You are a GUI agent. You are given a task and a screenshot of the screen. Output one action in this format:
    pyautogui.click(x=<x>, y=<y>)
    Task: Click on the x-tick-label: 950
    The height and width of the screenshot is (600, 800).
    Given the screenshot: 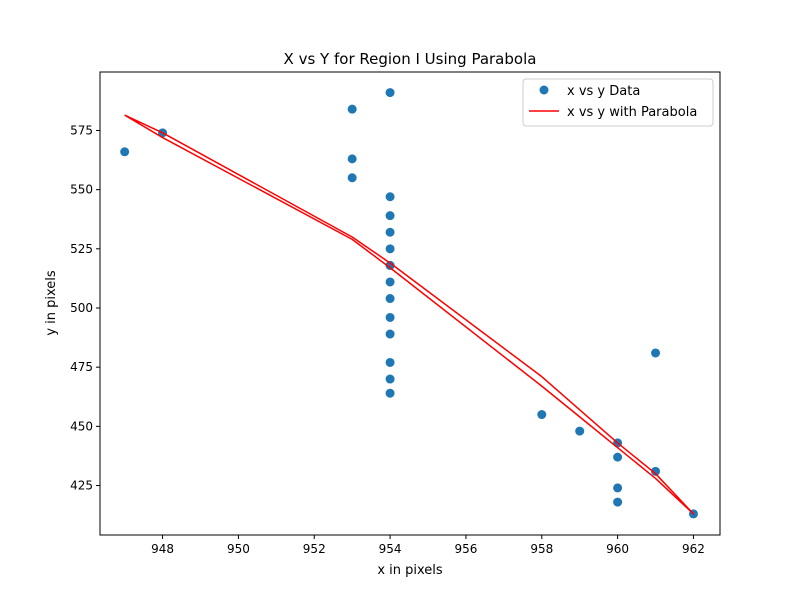 What is the action you would take?
    pyautogui.click(x=238, y=549)
    